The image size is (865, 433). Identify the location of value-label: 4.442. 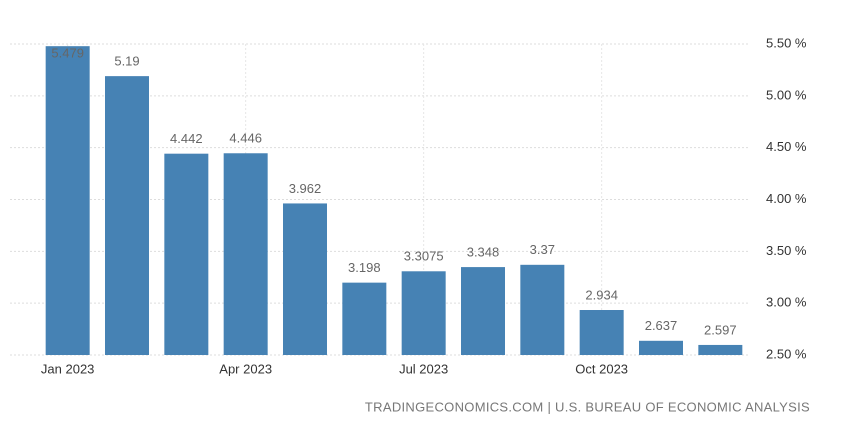
(186, 138).